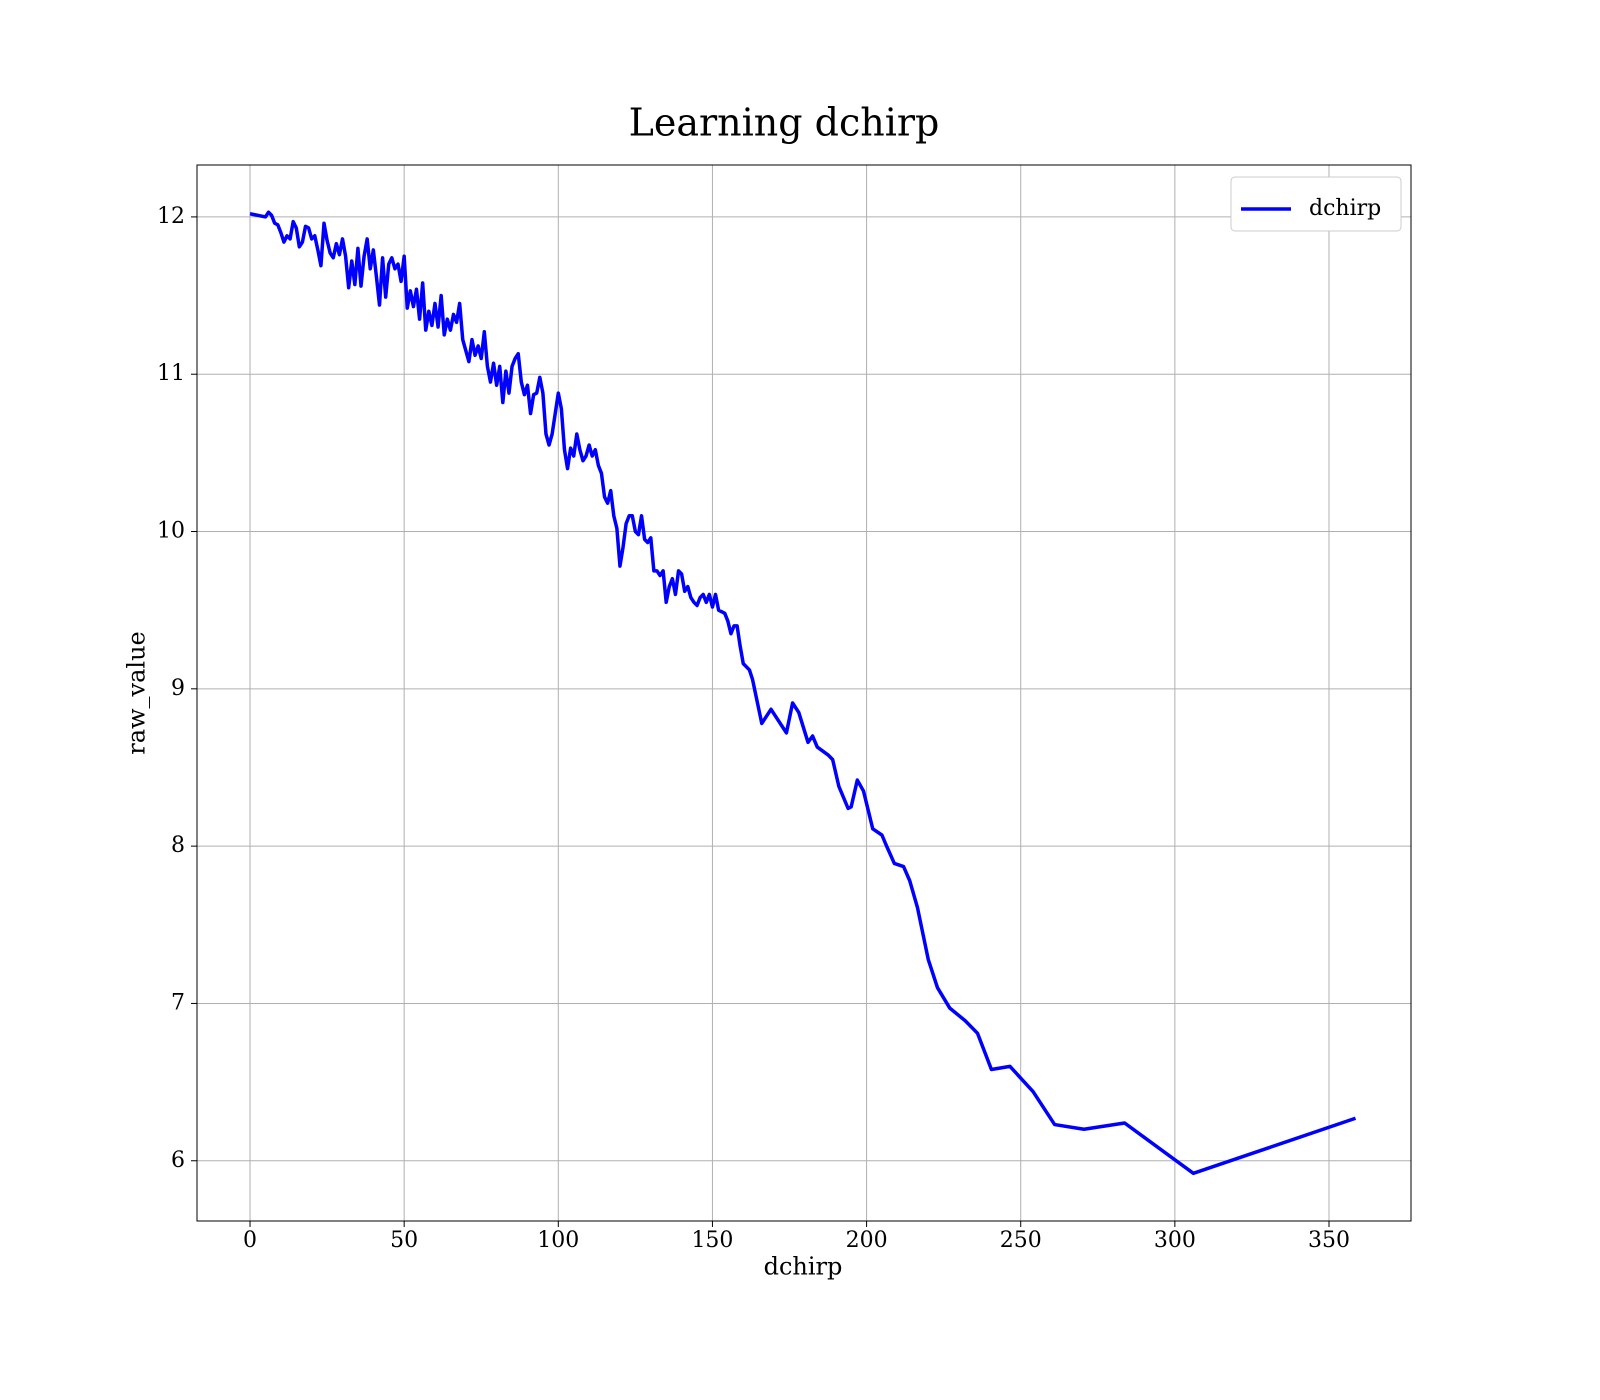  What do you see at coordinates (178, 688) in the screenshot?
I see `y-tick-label: 9` at bounding box center [178, 688].